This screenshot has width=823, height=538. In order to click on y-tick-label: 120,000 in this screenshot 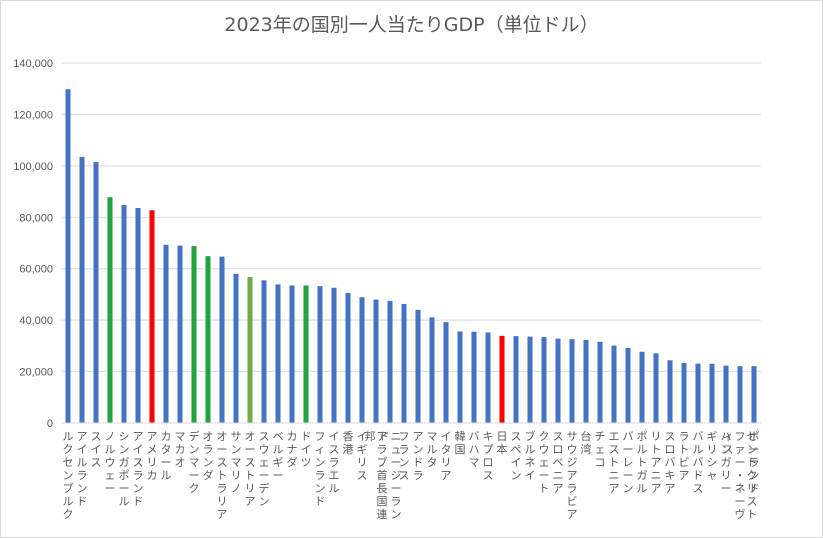, I will do `click(33, 115)`.